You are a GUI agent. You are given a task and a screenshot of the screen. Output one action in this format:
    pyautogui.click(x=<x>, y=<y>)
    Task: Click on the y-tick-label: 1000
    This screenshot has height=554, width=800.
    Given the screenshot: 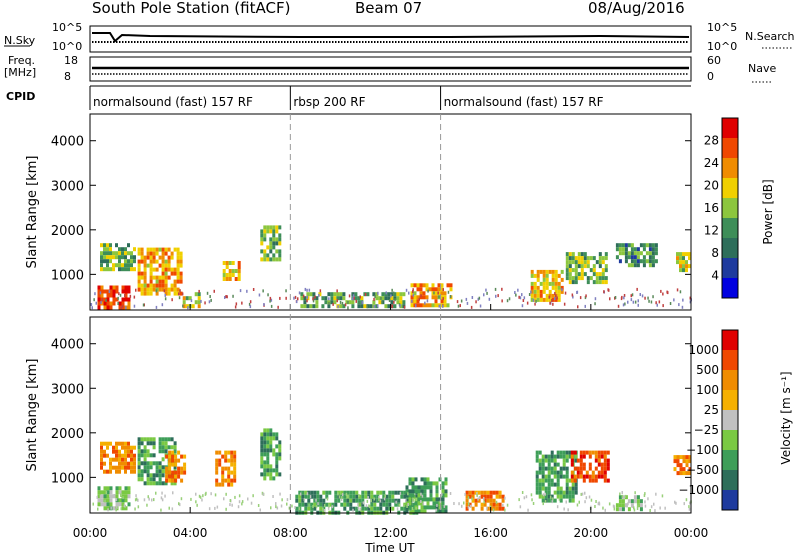 What is the action you would take?
    pyautogui.click(x=67, y=275)
    